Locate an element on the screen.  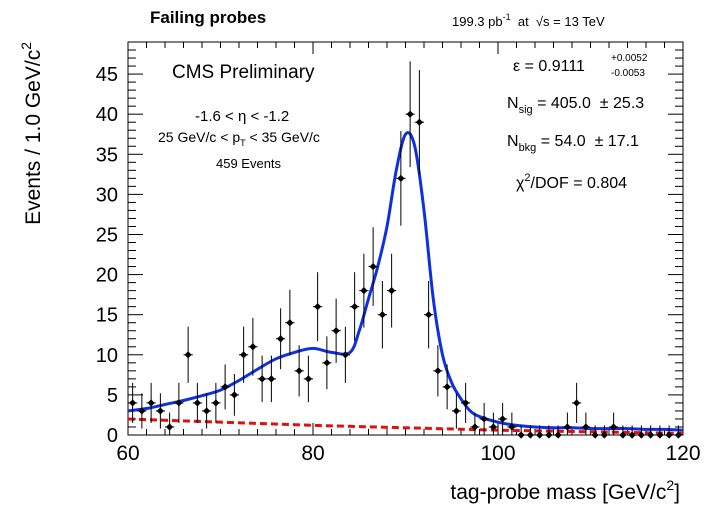
nsig-label: Nsig = 405.0 ± 25.3 is located at coordinates (575, 105).